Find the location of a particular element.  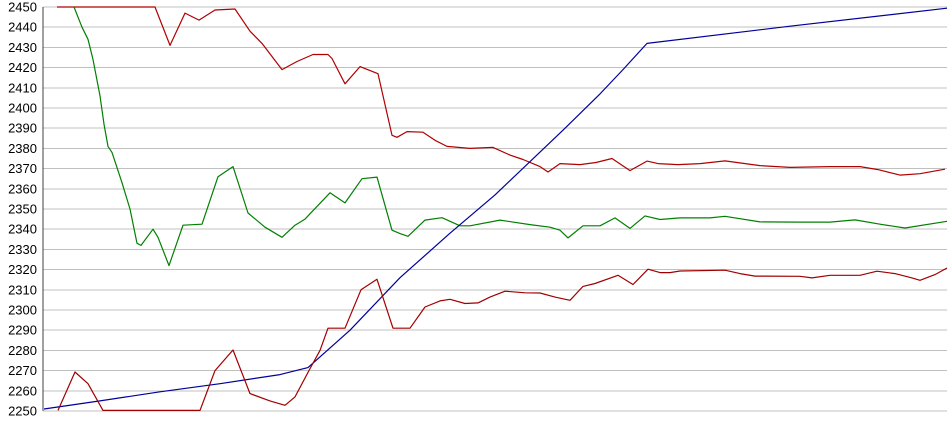

y-axis-tick-label: 2290 is located at coordinates (22, 330).